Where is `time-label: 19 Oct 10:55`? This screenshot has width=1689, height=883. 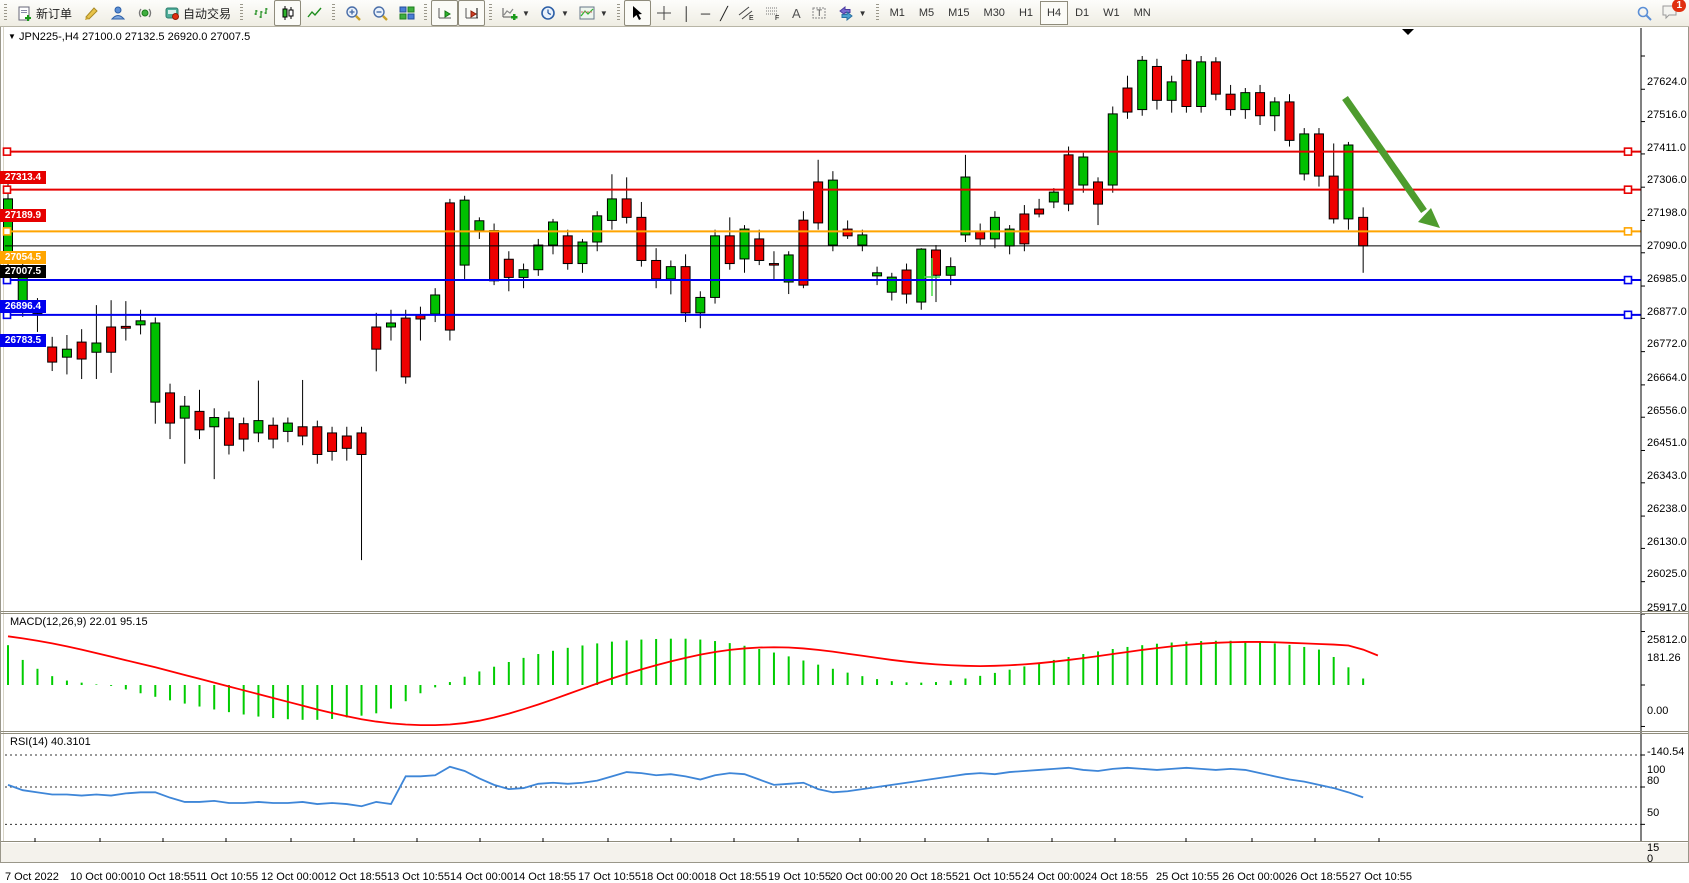 time-label: 19 Oct 10:55 is located at coordinates (799, 877).